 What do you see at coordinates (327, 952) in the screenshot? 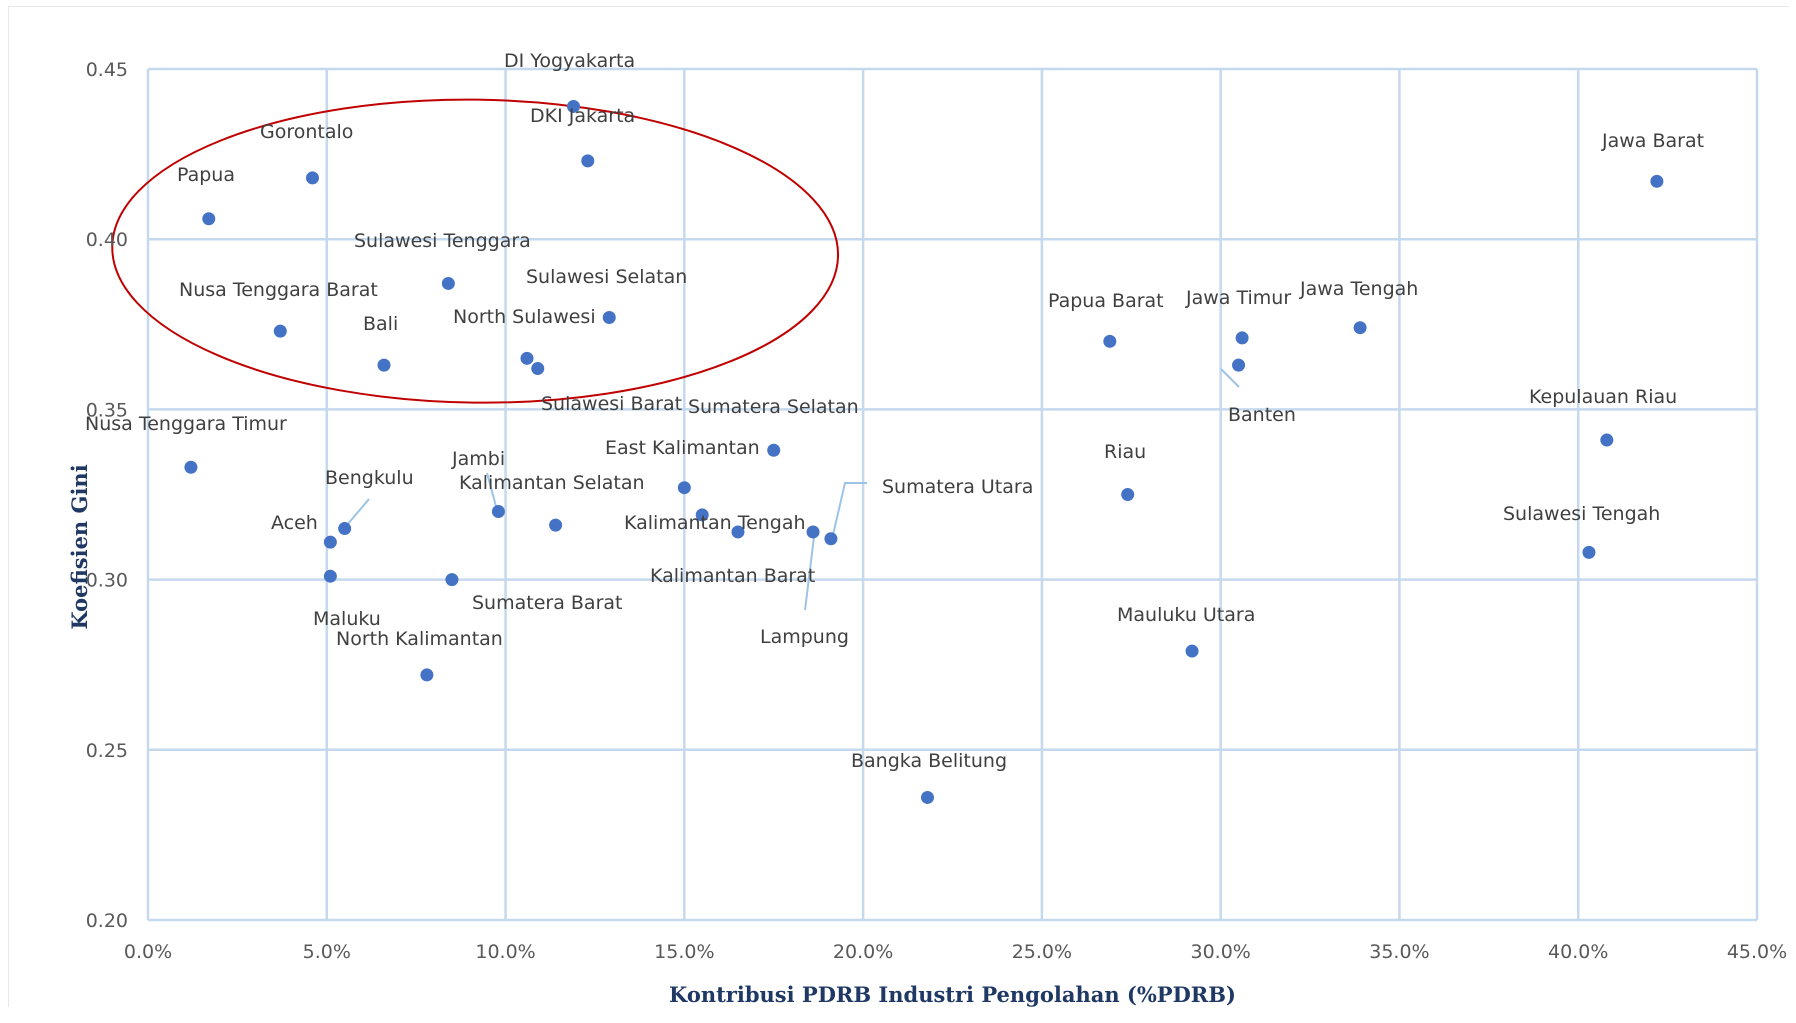
I see `x-tick-label: 5.0%` at bounding box center [327, 952].